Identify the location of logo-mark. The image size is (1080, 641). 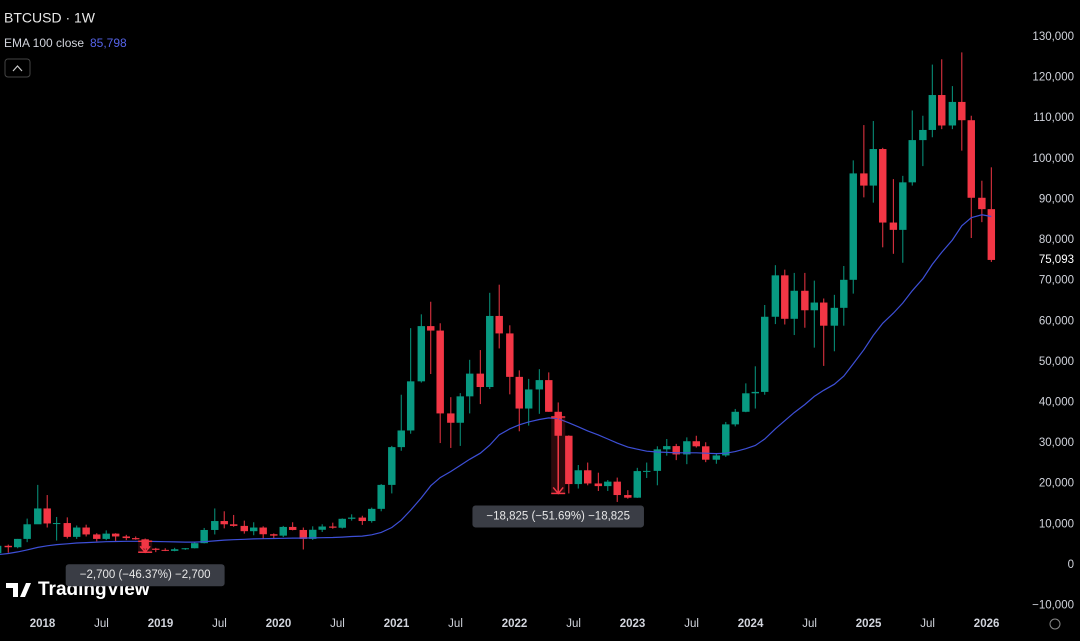
(18, 590).